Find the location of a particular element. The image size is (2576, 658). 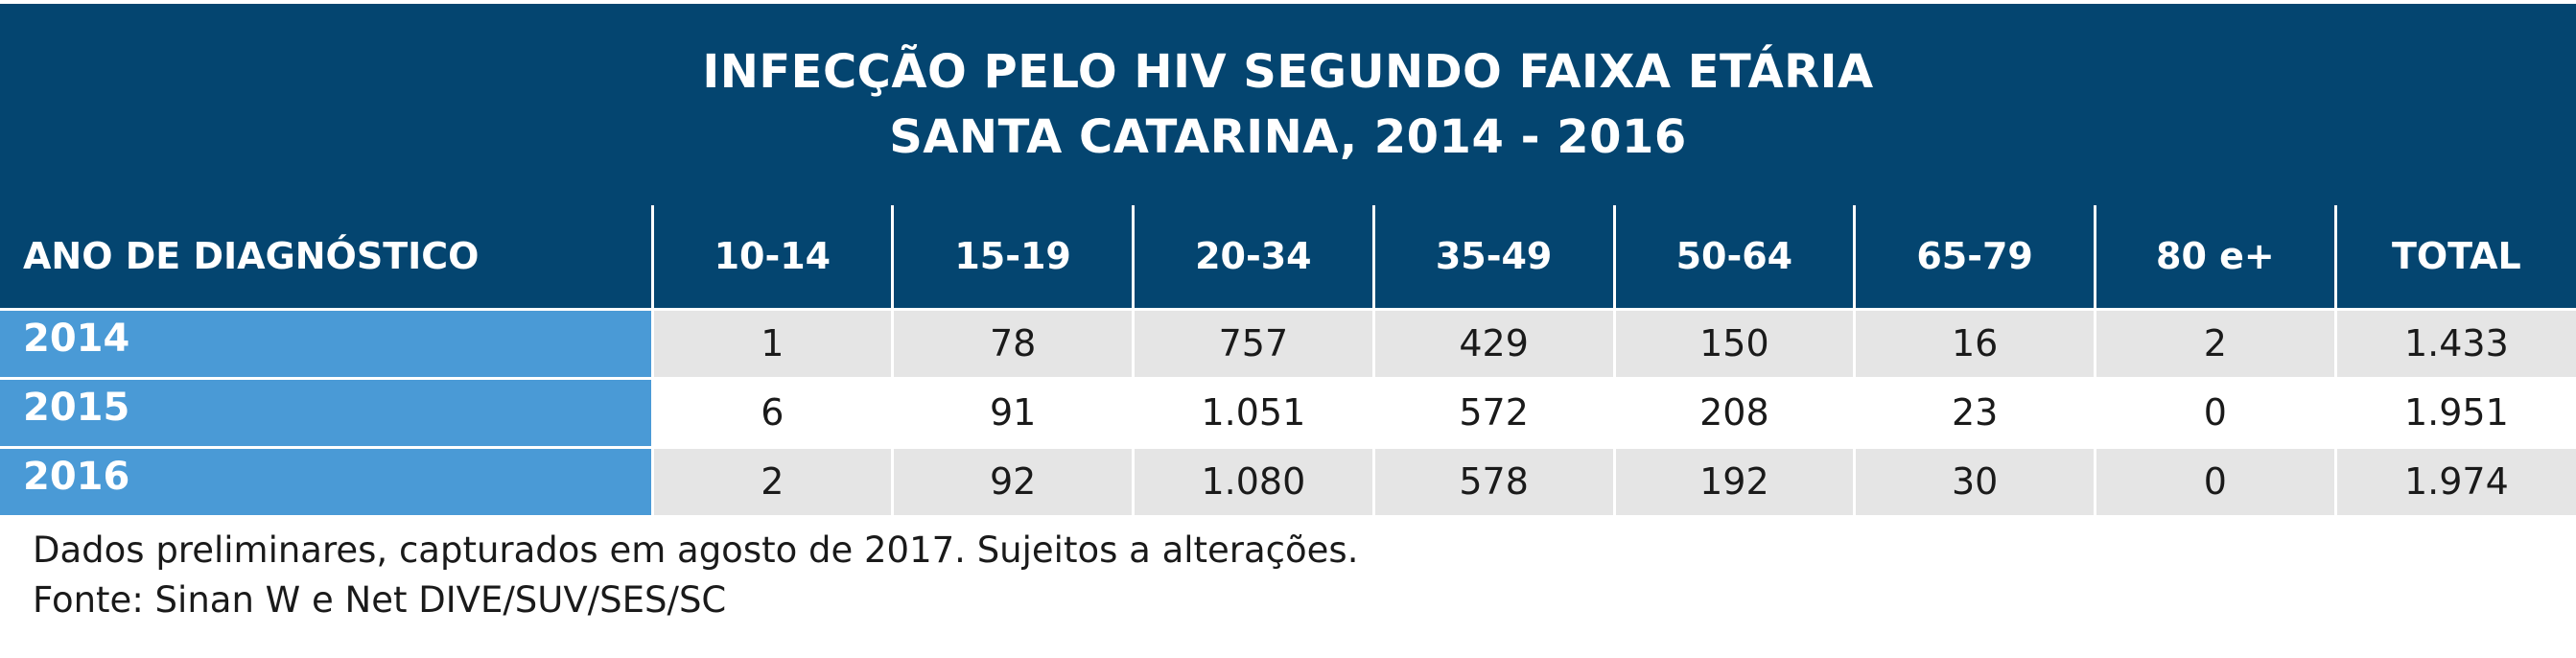

col-header-10-14: 10-14 is located at coordinates (771, 258).